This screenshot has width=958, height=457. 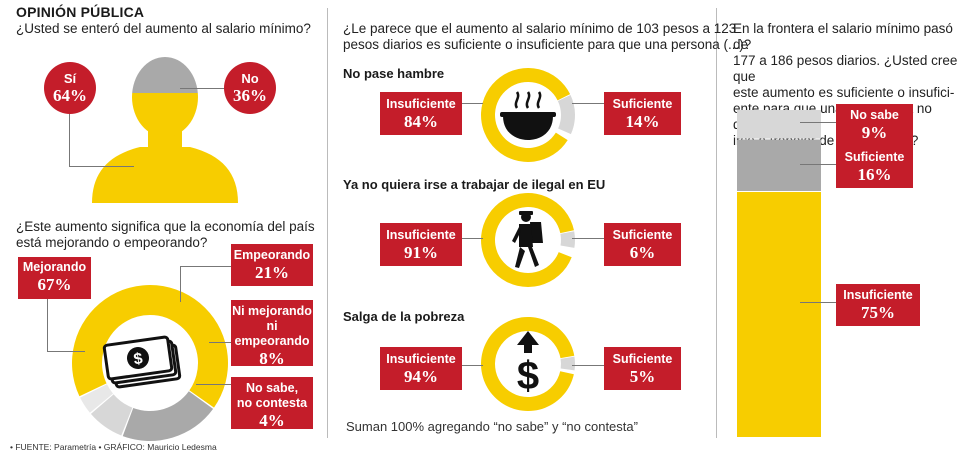 I want to click on q1-no-leader-h, so click(x=206, y=88).